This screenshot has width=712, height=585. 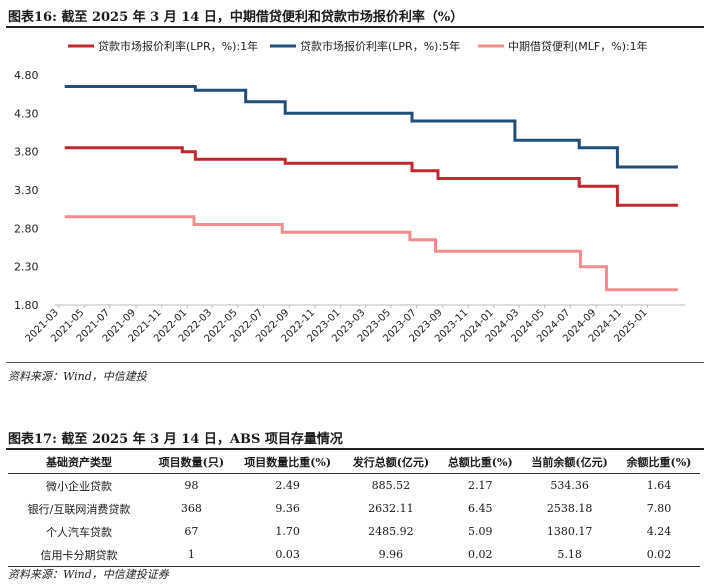 I want to click on y-tick-label: 1.80, so click(x=26, y=305).